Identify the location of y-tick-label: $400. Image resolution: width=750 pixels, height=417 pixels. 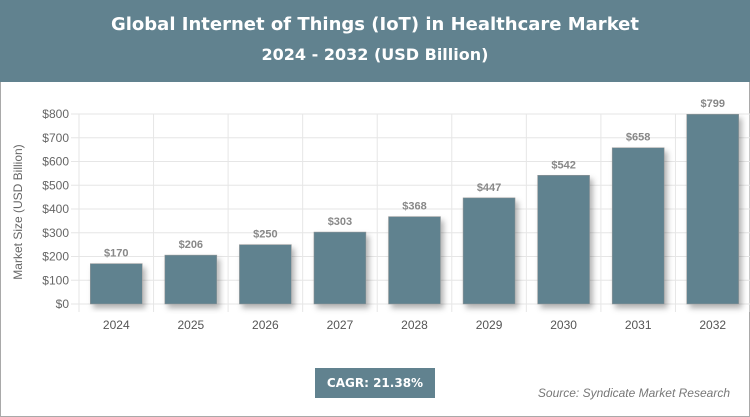
(55, 209).